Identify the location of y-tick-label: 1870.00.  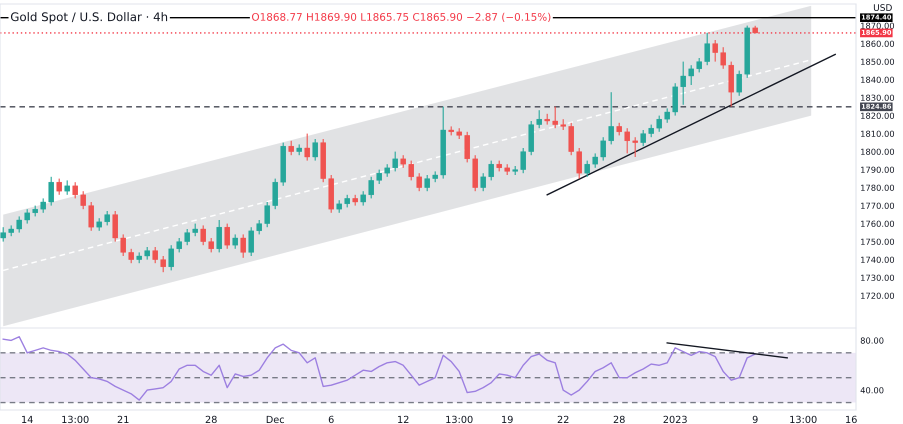
(877, 25).